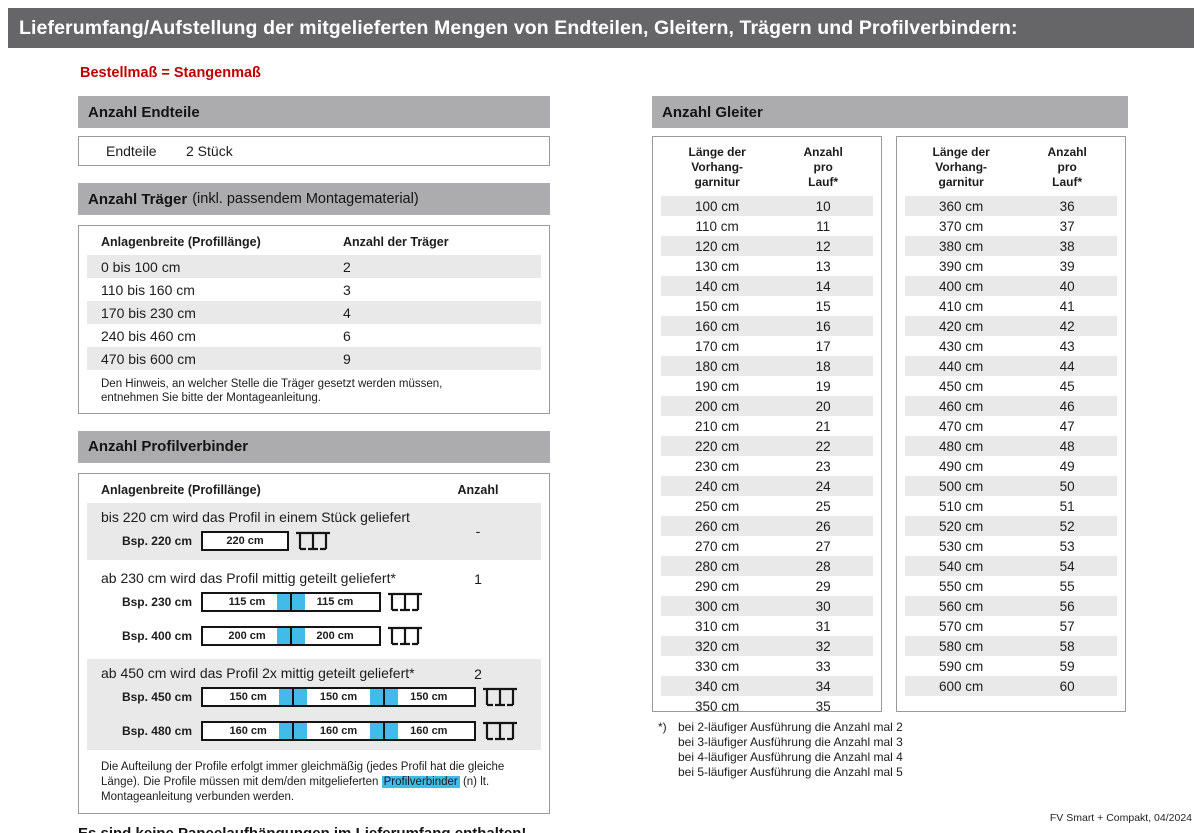  I want to click on row-count-cell: 42, so click(1067, 326).